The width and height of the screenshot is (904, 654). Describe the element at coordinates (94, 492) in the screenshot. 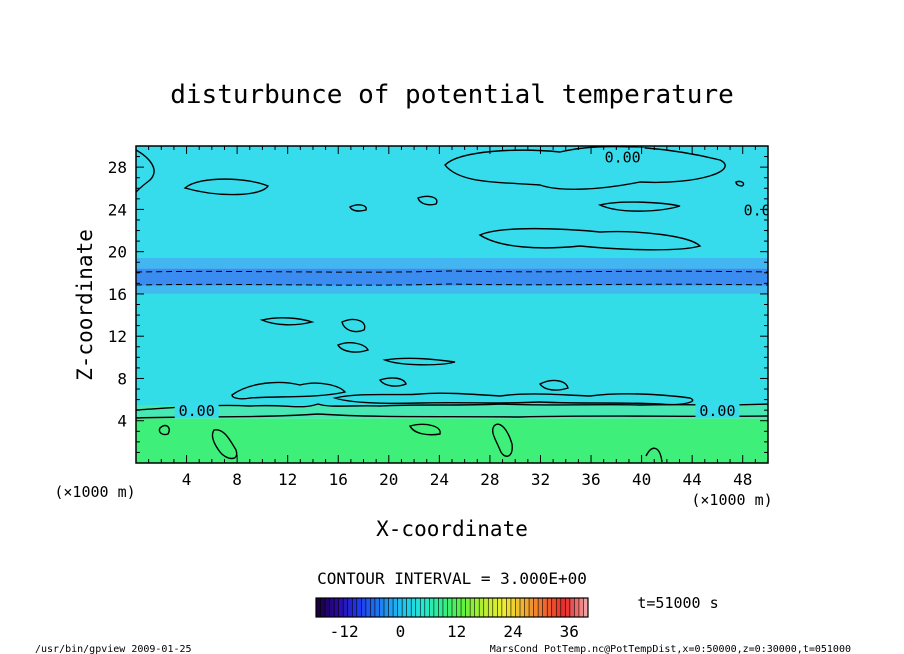

I see `x-unit-left: (×1000 m)` at that location.